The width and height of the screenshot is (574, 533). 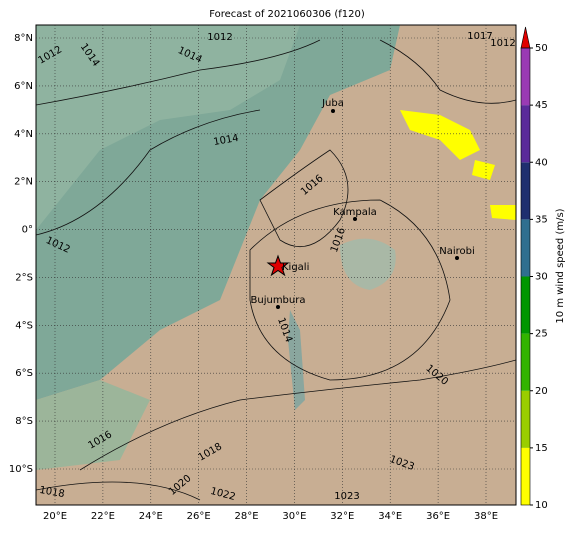 I want to click on lon-tick-label: 28°E, so click(x=247, y=516).